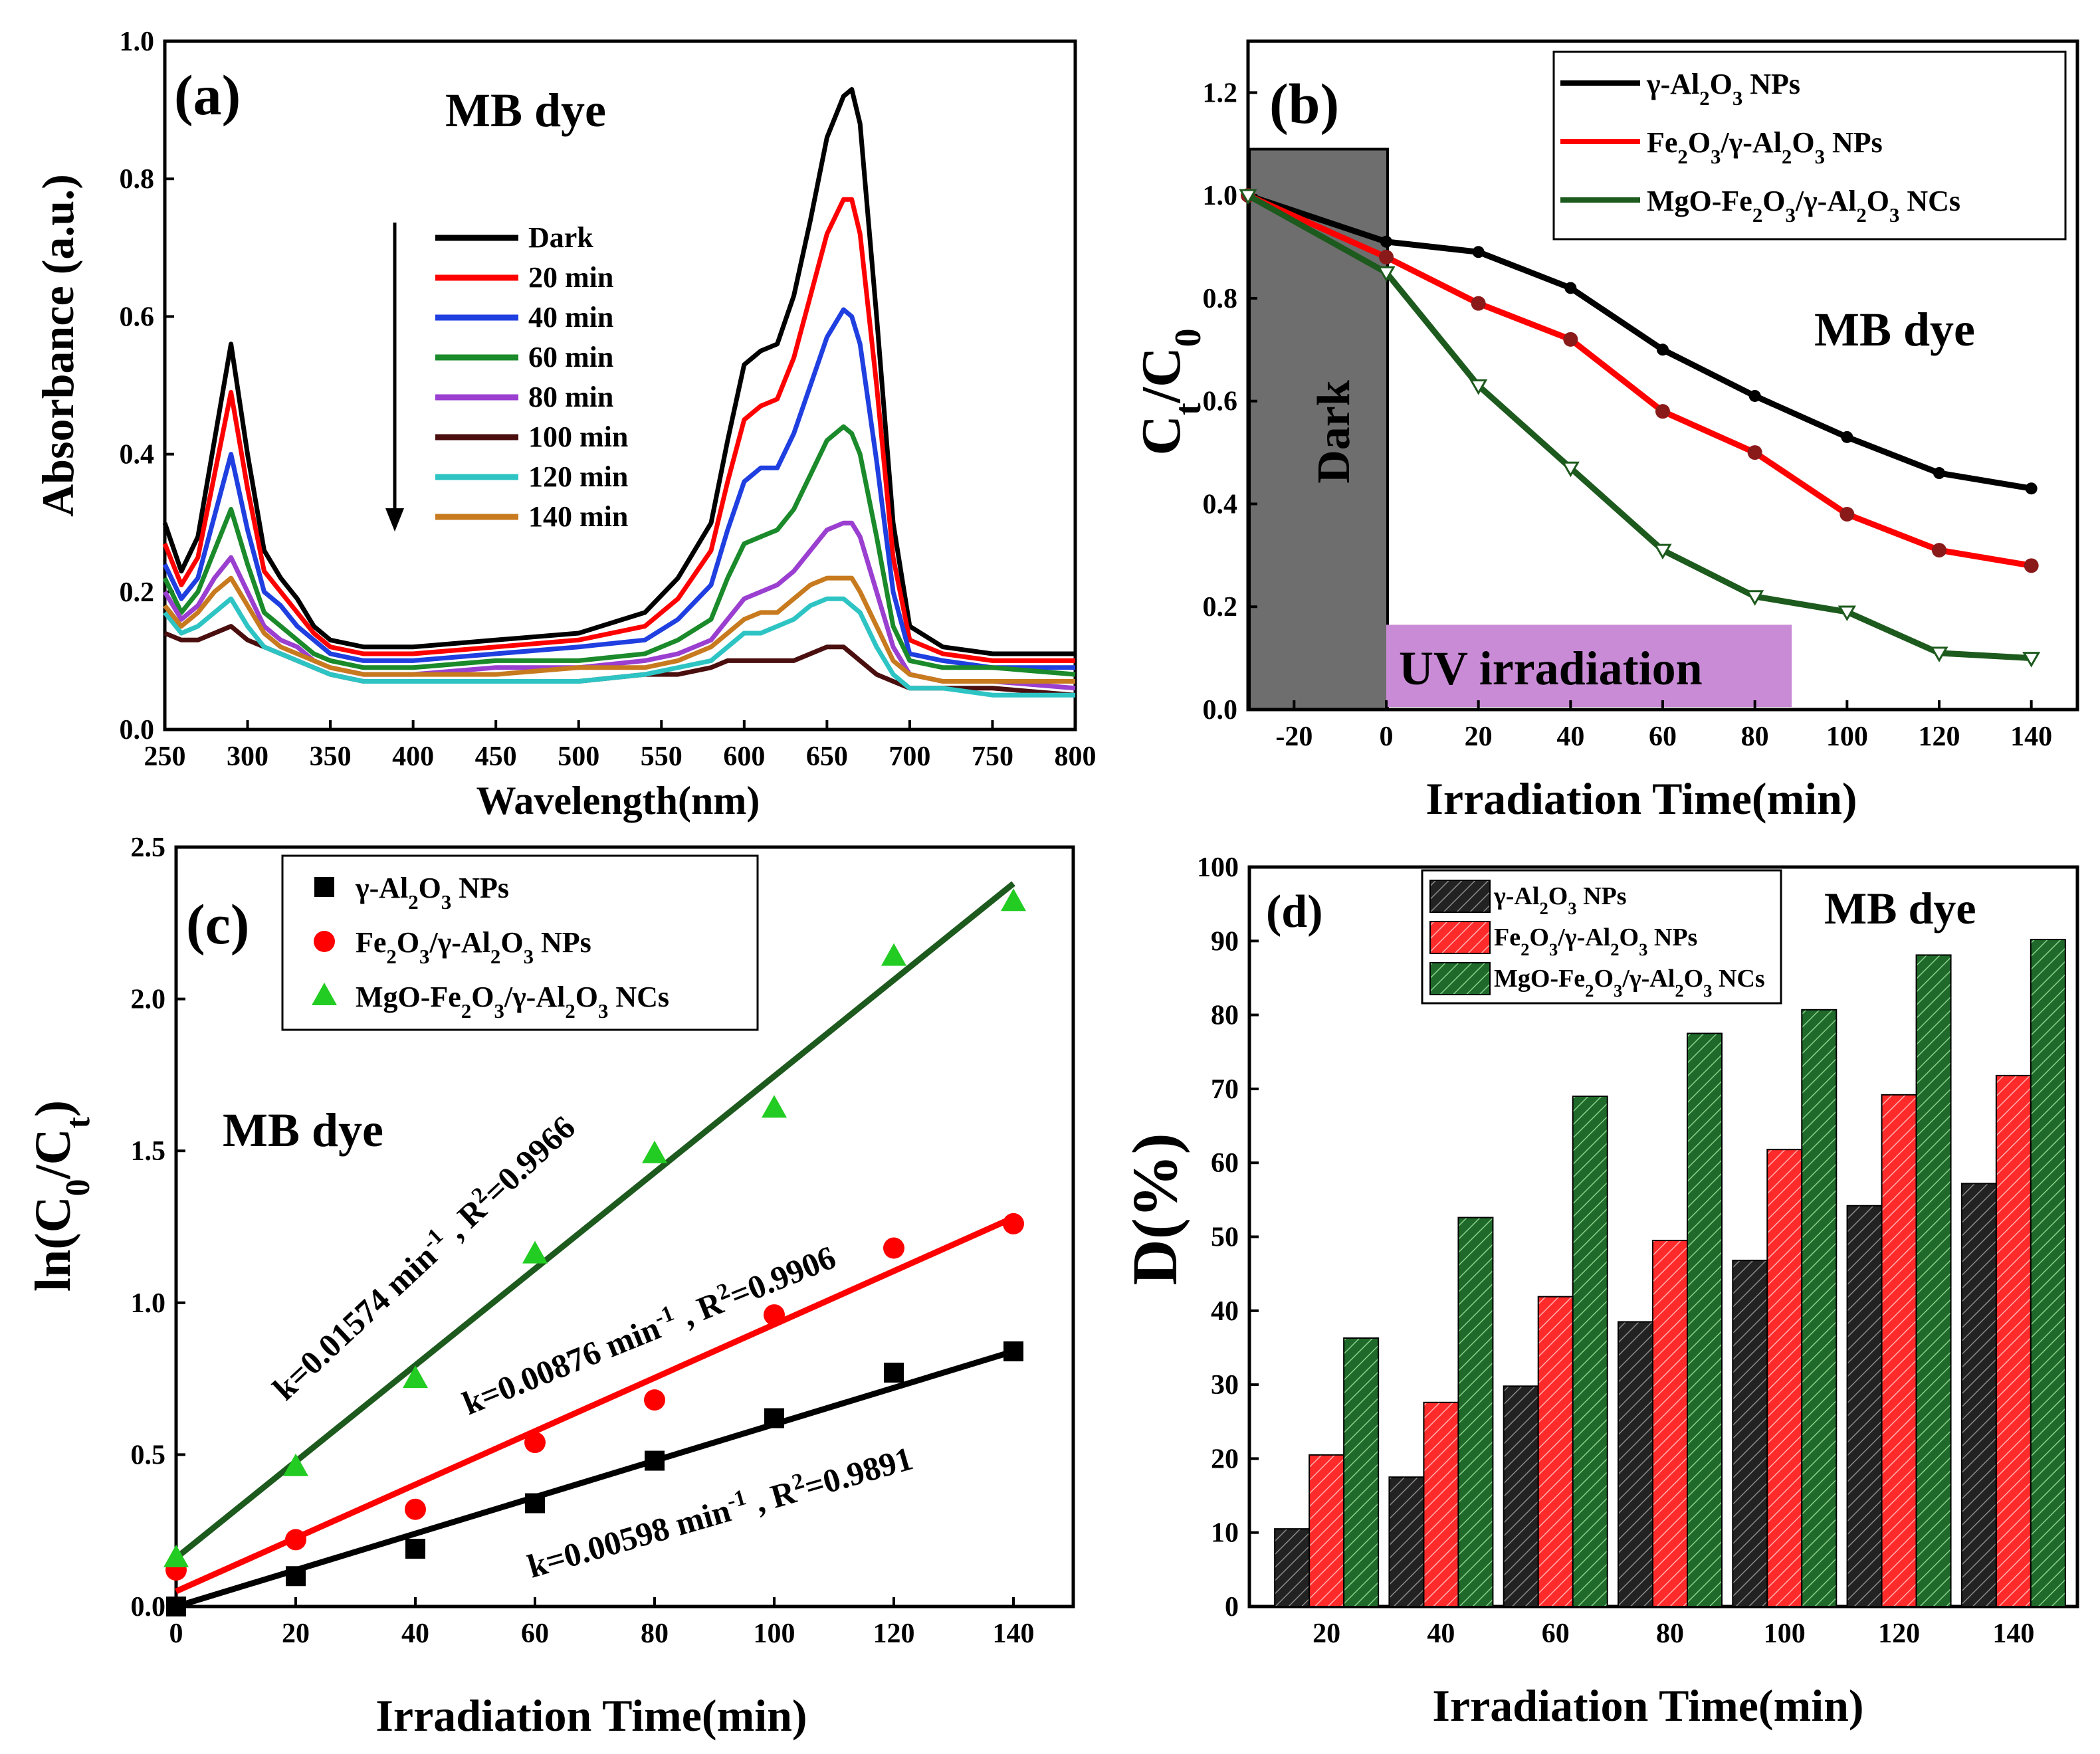  I want to click on panel-a-label: (a), so click(207, 95).